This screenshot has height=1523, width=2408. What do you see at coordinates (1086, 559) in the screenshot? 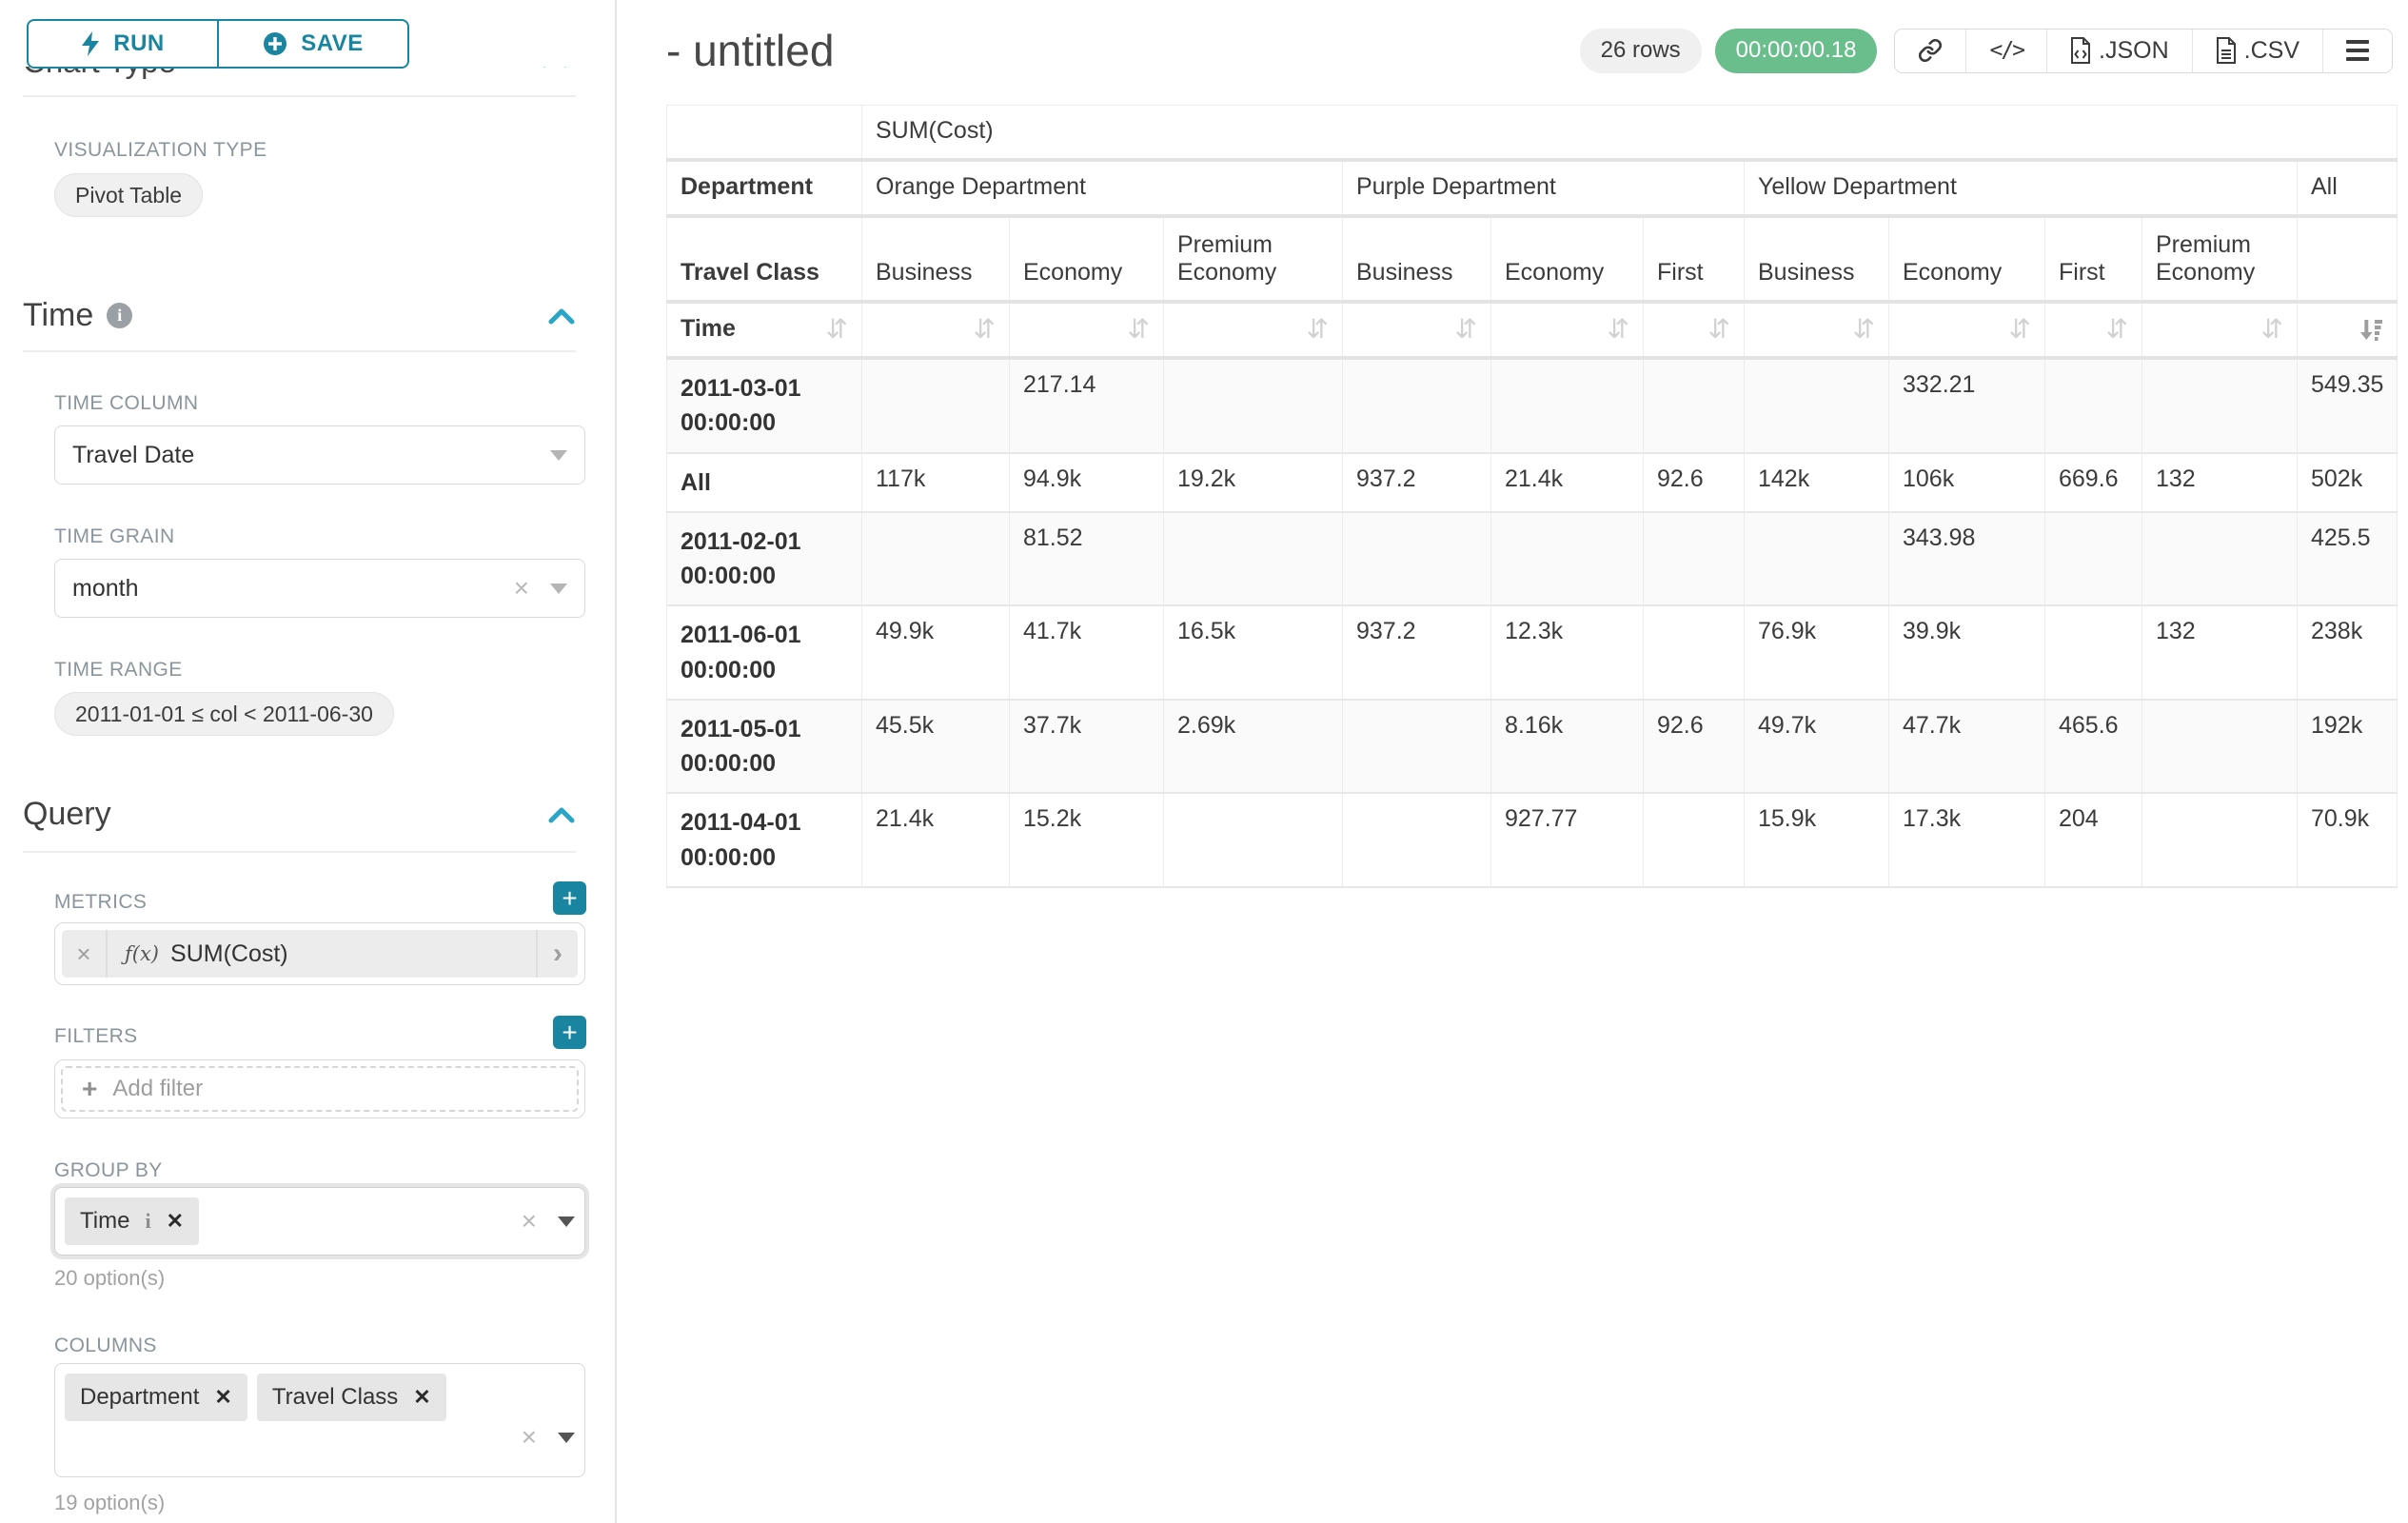
I see `cell: 81.52` at bounding box center [1086, 559].